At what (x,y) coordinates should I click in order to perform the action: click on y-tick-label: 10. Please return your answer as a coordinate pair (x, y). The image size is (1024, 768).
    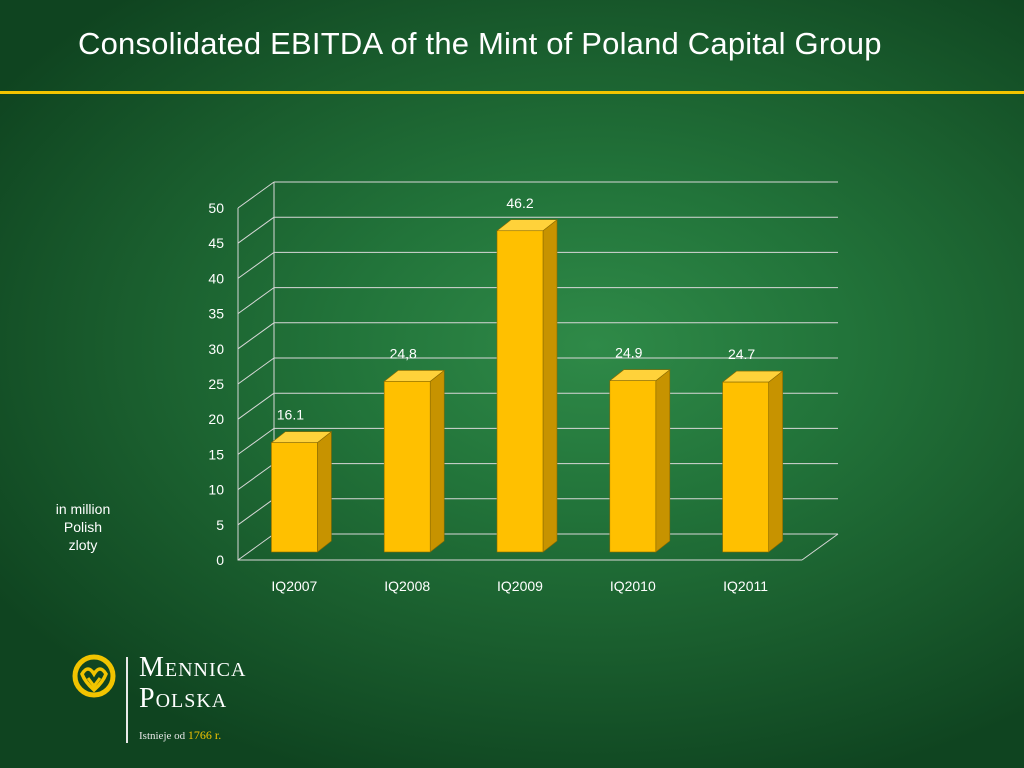
    Looking at the image, I should click on (216, 490).